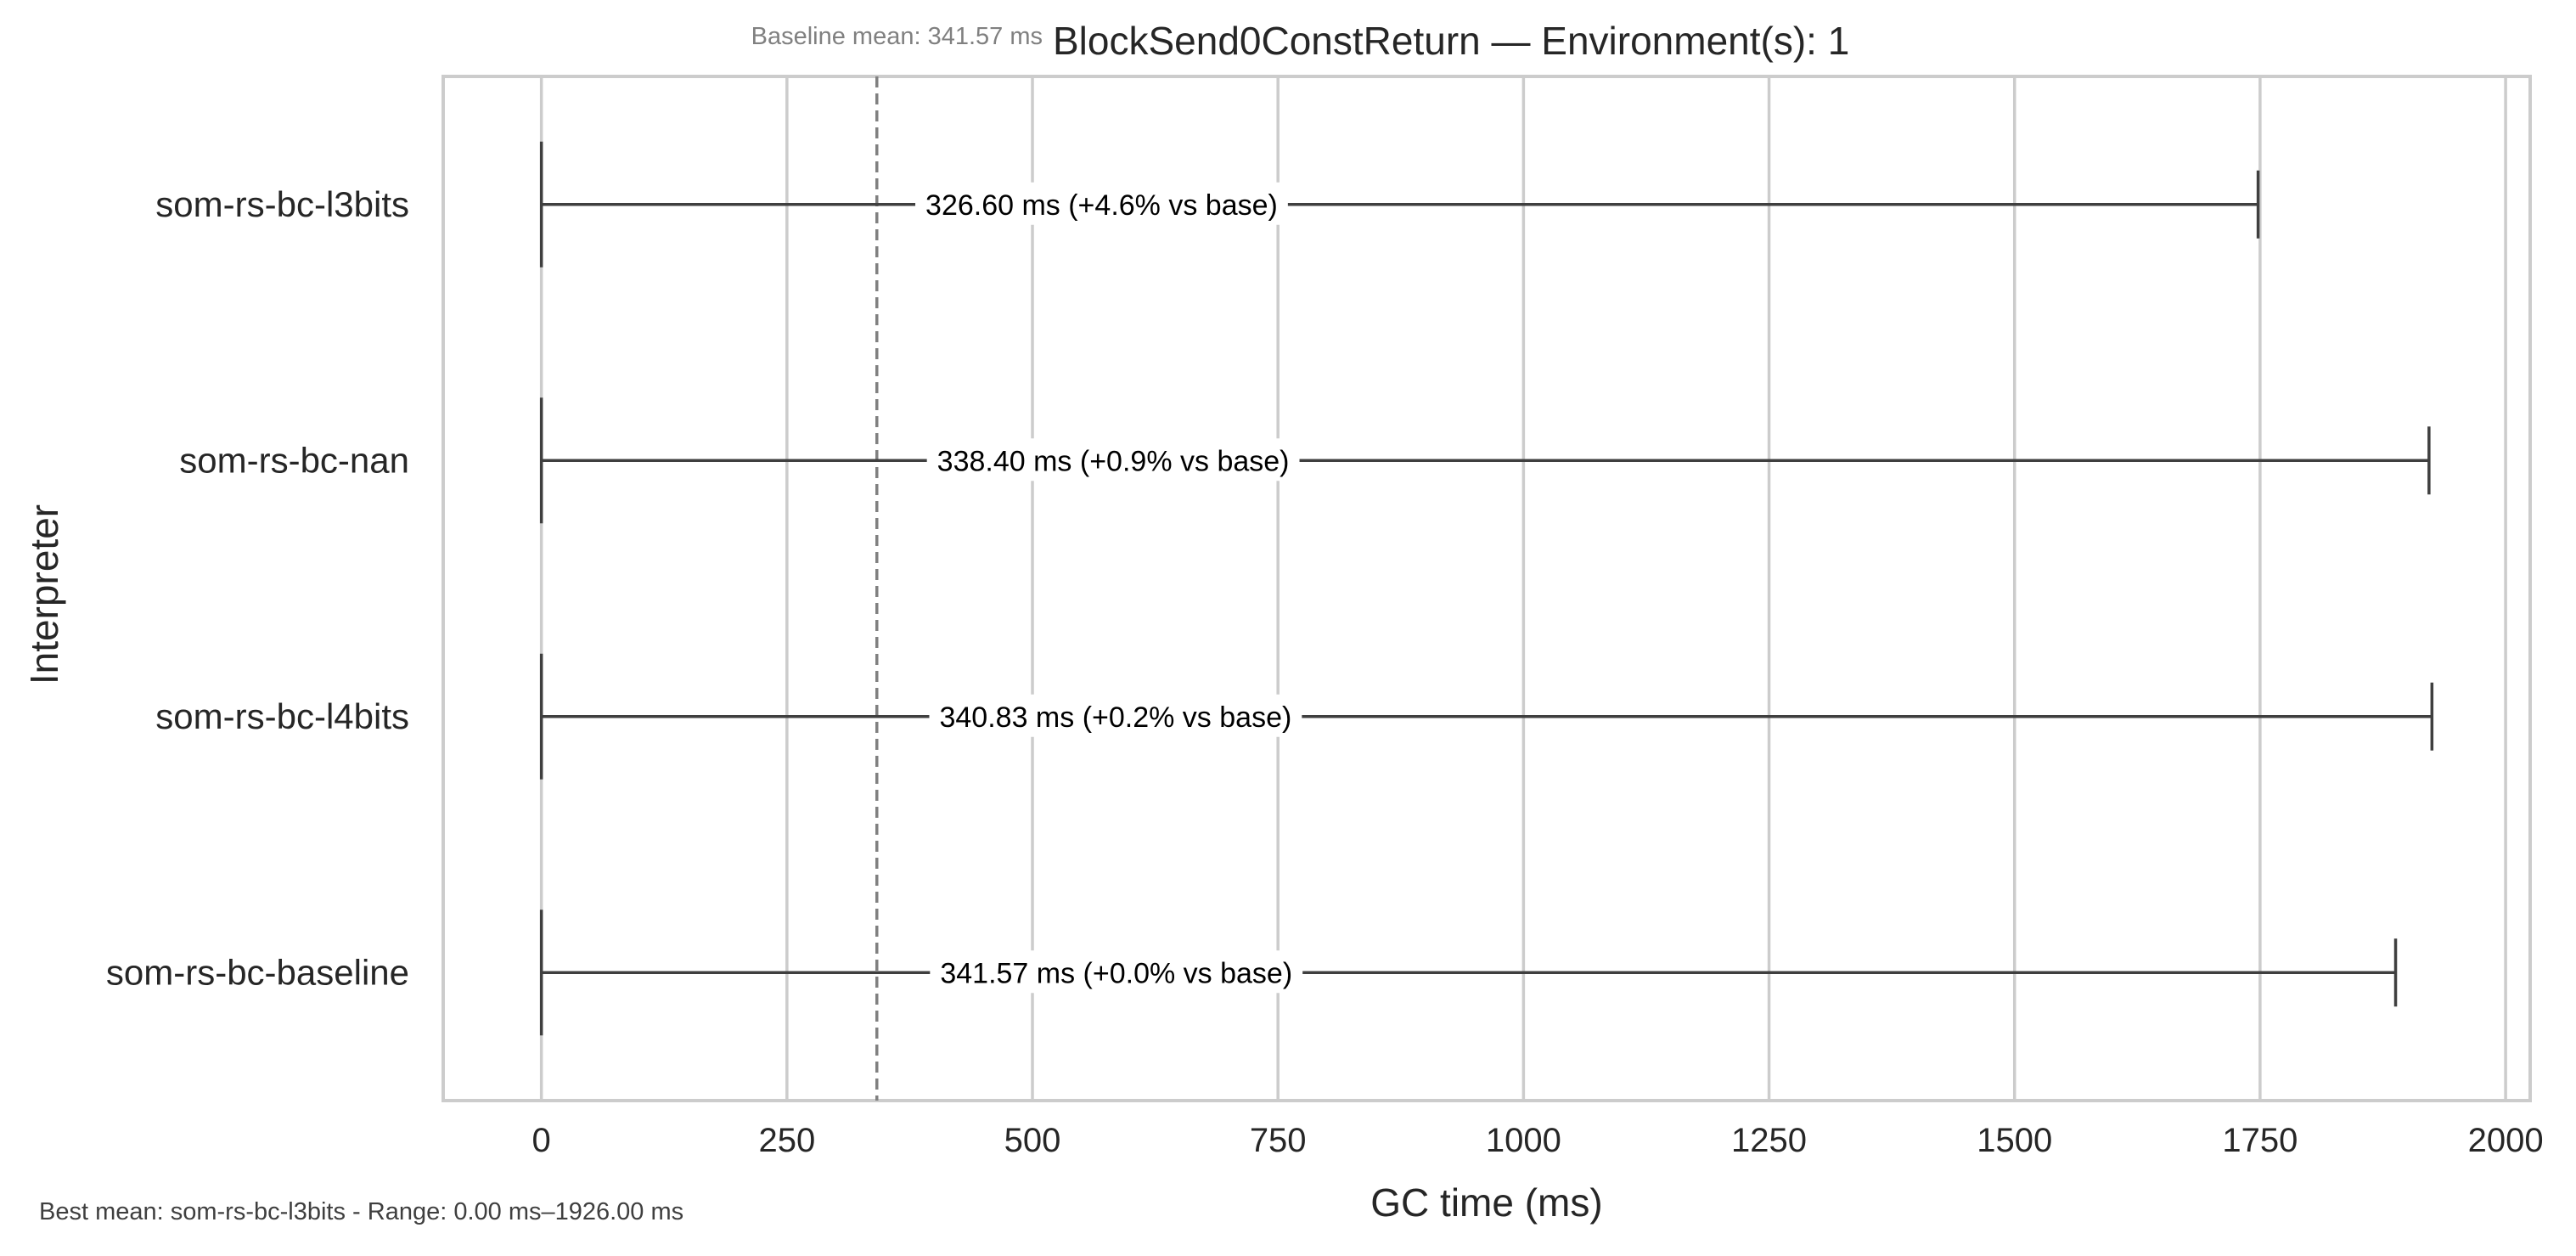  What do you see at coordinates (786, 1140) in the screenshot?
I see `x-tick-label-250: 250` at bounding box center [786, 1140].